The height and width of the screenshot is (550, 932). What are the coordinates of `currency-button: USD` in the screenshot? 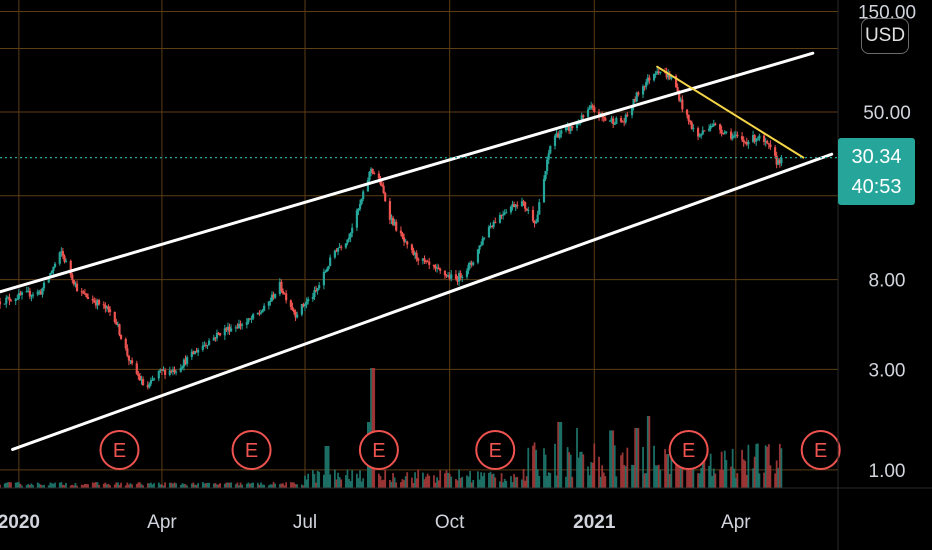 It's located at (885, 36).